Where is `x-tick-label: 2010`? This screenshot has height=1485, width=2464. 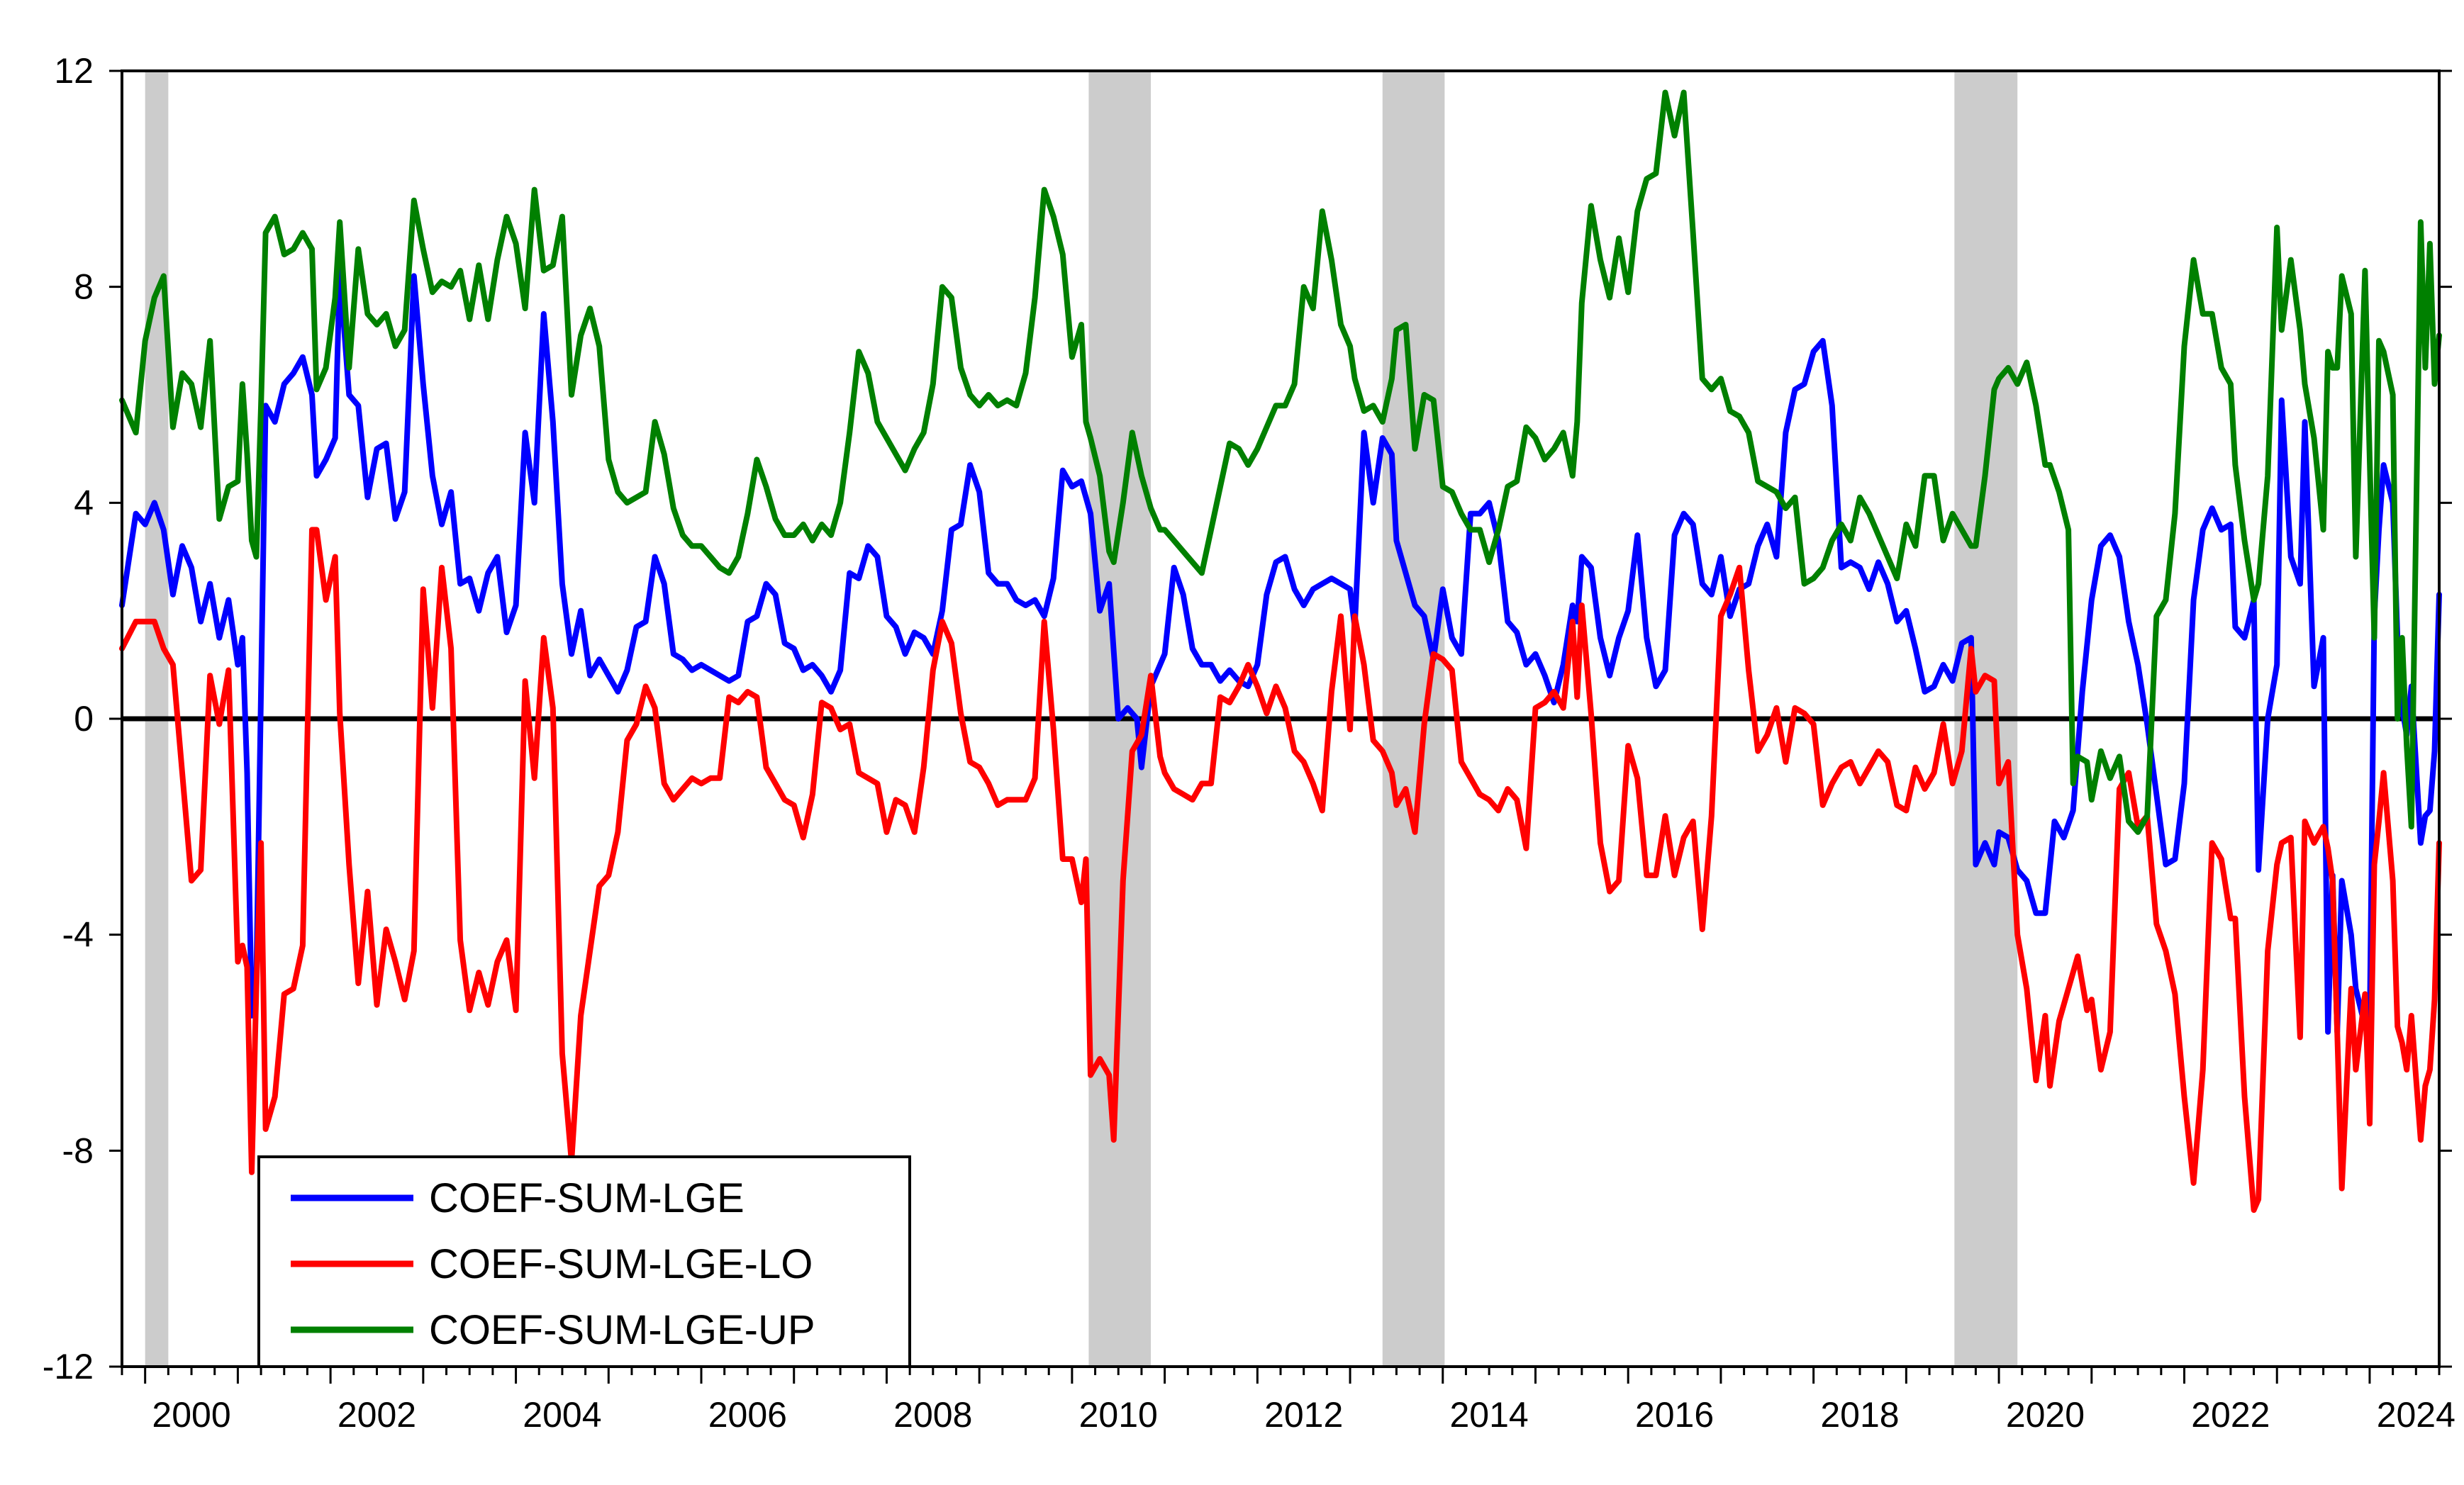 x-tick-label: 2010 is located at coordinates (1118, 1415).